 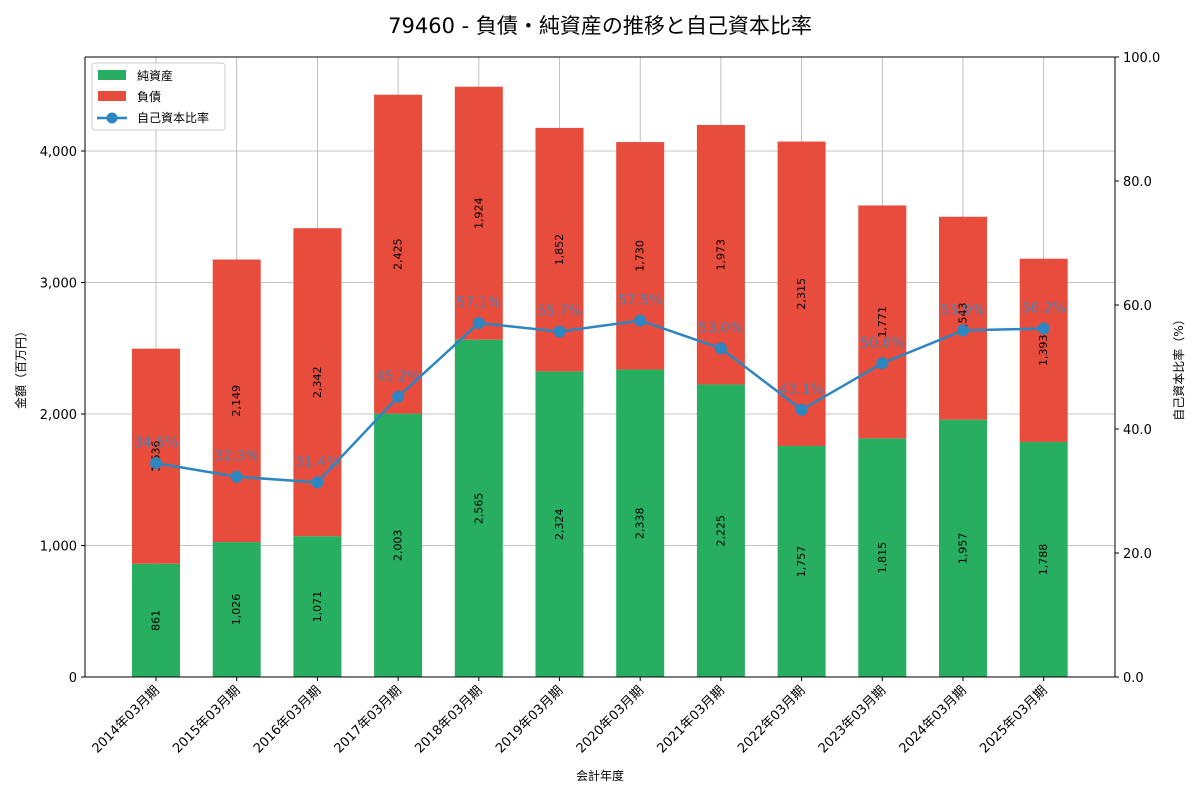 What do you see at coordinates (206, 719) in the screenshot?
I see `x-tick-label: 2015年03月期` at bounding box center [206, 719].